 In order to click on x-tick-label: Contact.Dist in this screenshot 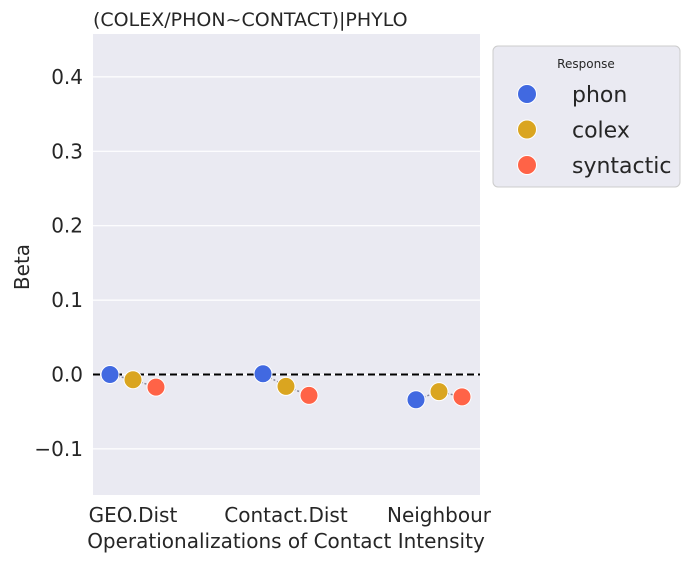, I will do `click(286, 515)`.